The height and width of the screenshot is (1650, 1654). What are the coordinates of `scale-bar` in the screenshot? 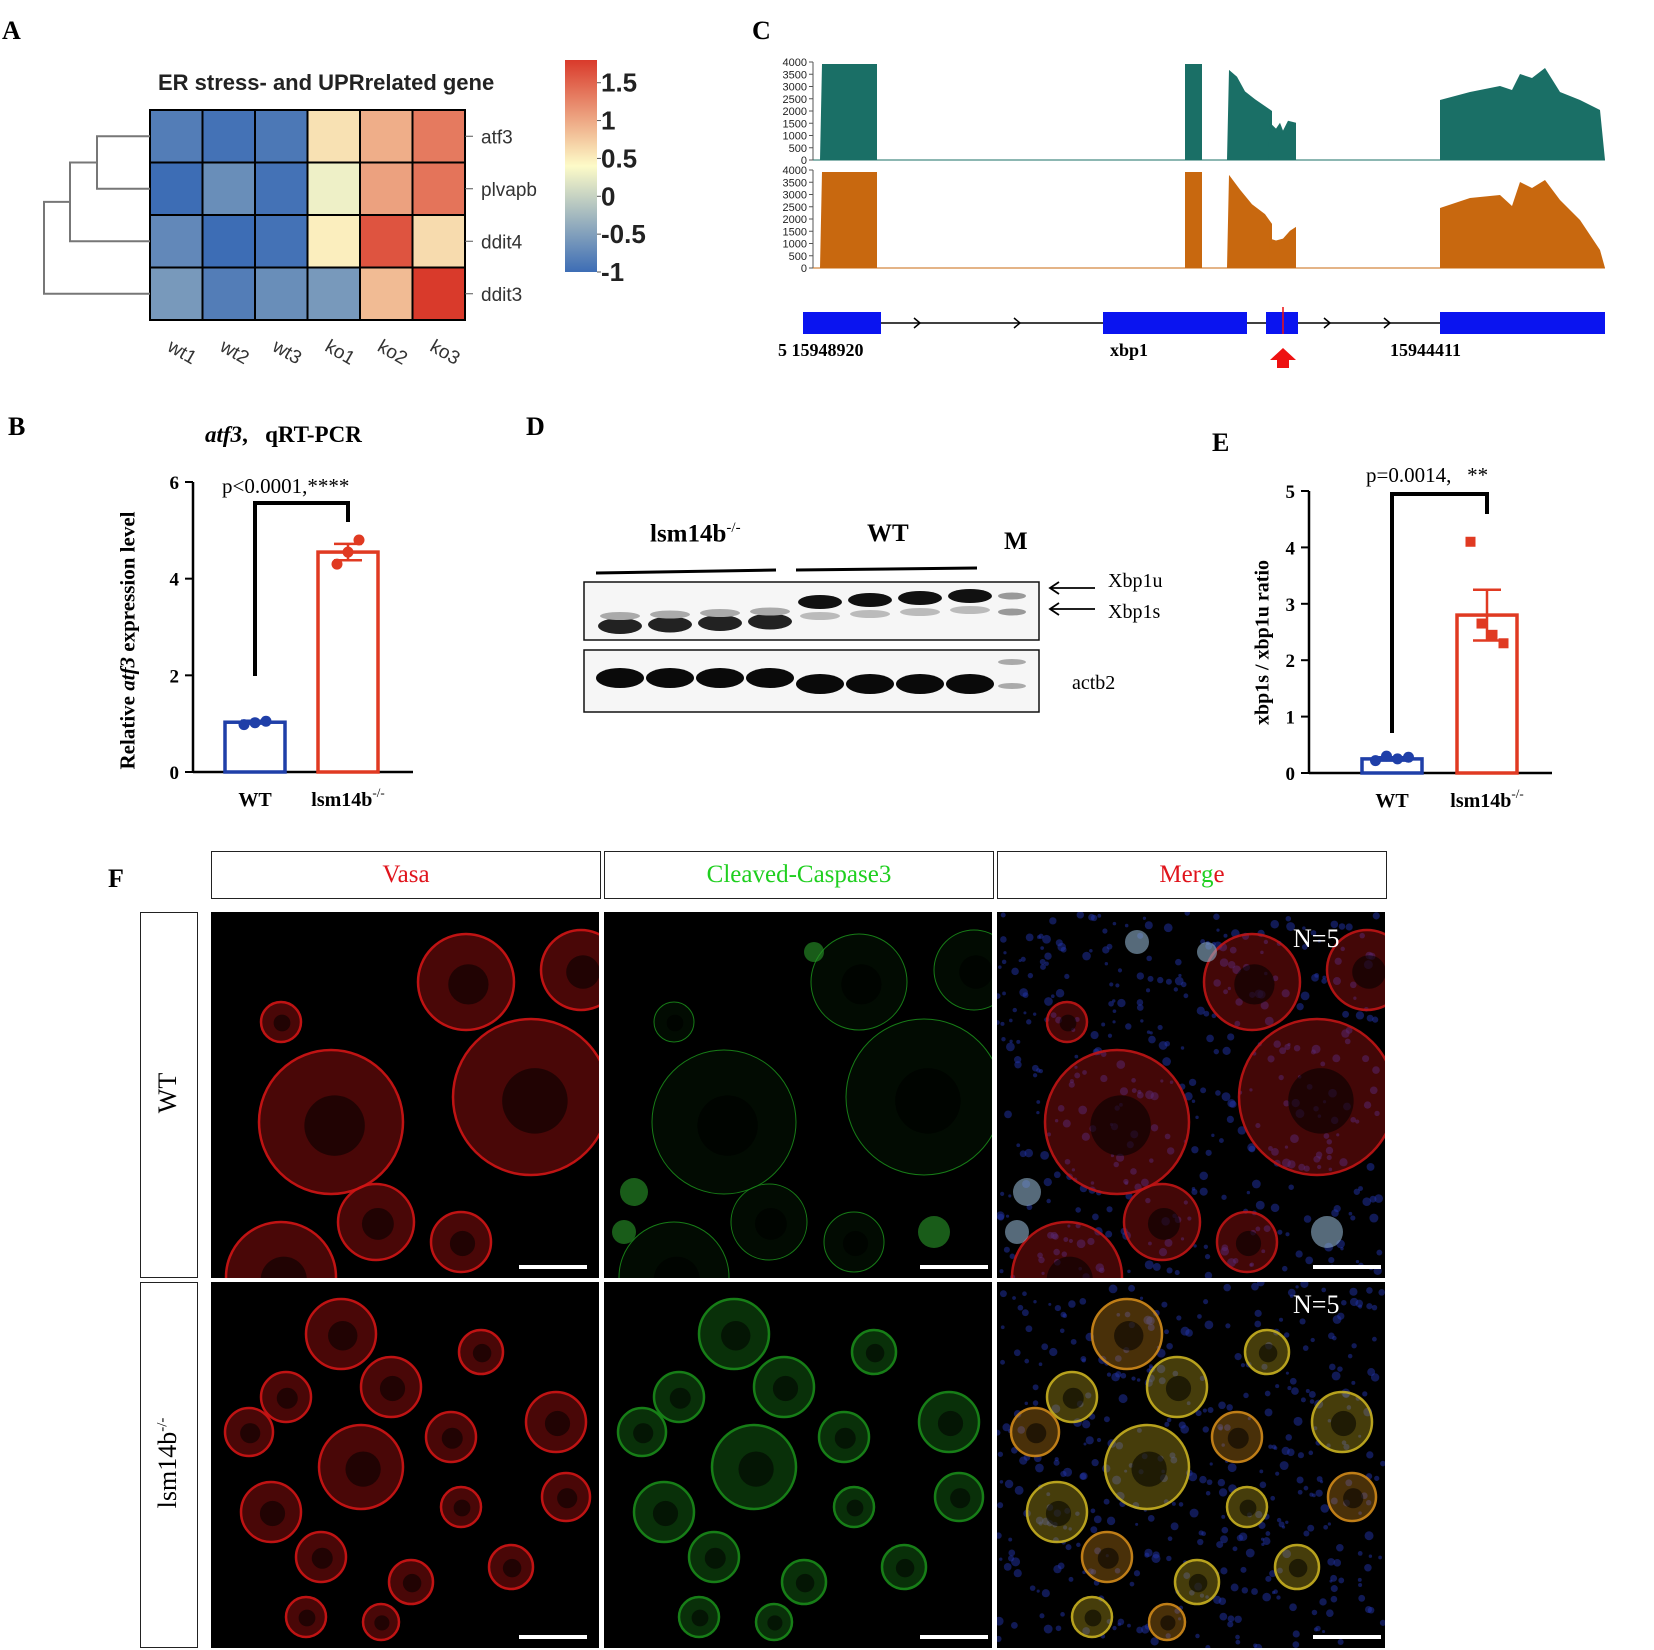 It's located at (1347, 1637).